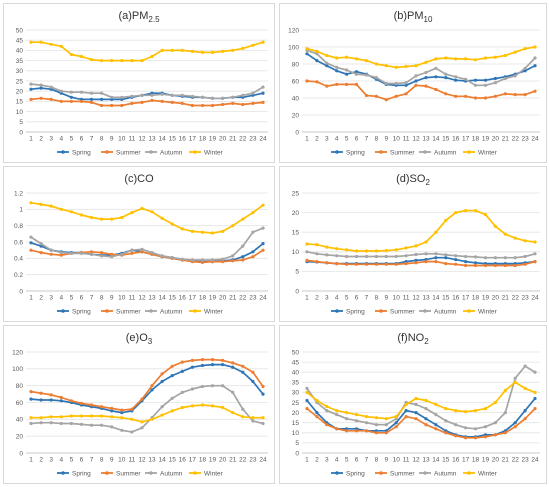  Describe the element at coordinates (142, 139) in the screenshot. I see `x-tick-label: 12` at that location.